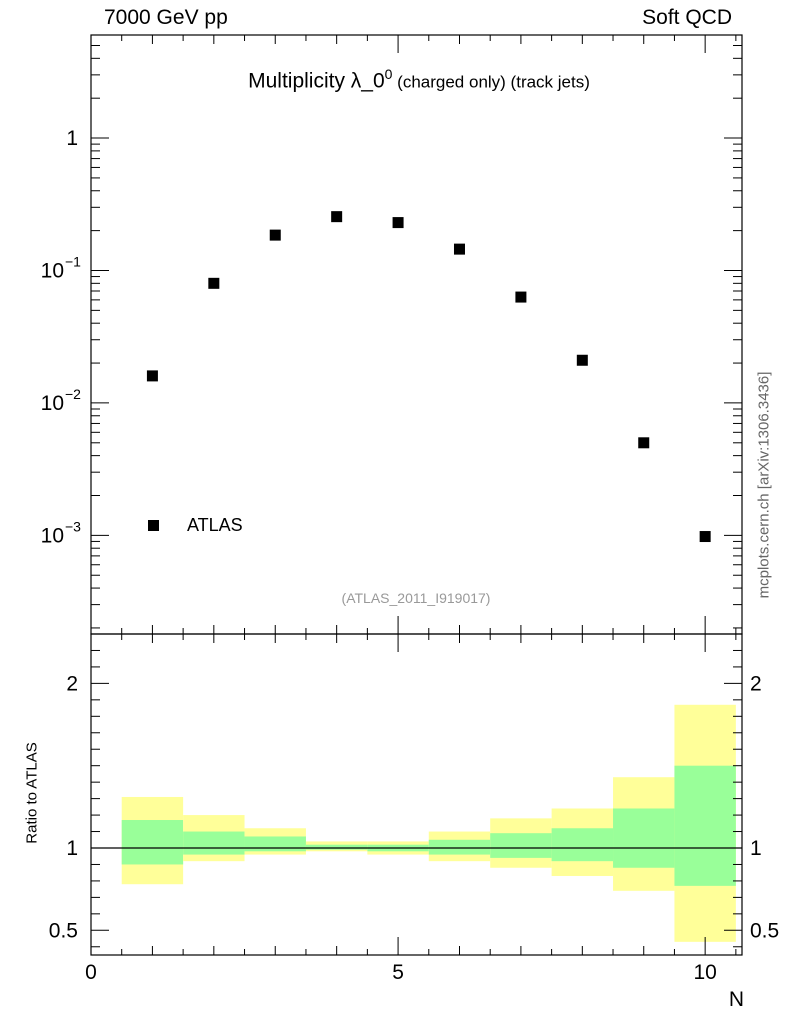  Describe the element at coordinates (388, 74) in the screenshot. I see `title-superscript: 0` at that location.